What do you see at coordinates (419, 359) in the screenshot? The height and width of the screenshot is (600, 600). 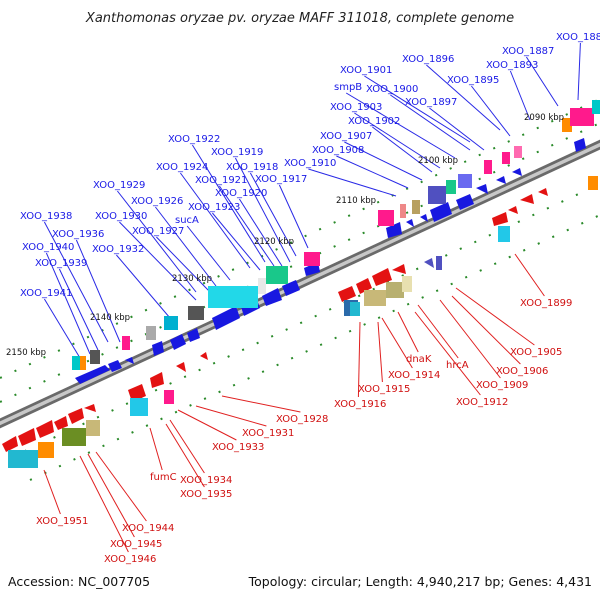 I see `gene-label: dnaK` at bounding box center [419, 359].